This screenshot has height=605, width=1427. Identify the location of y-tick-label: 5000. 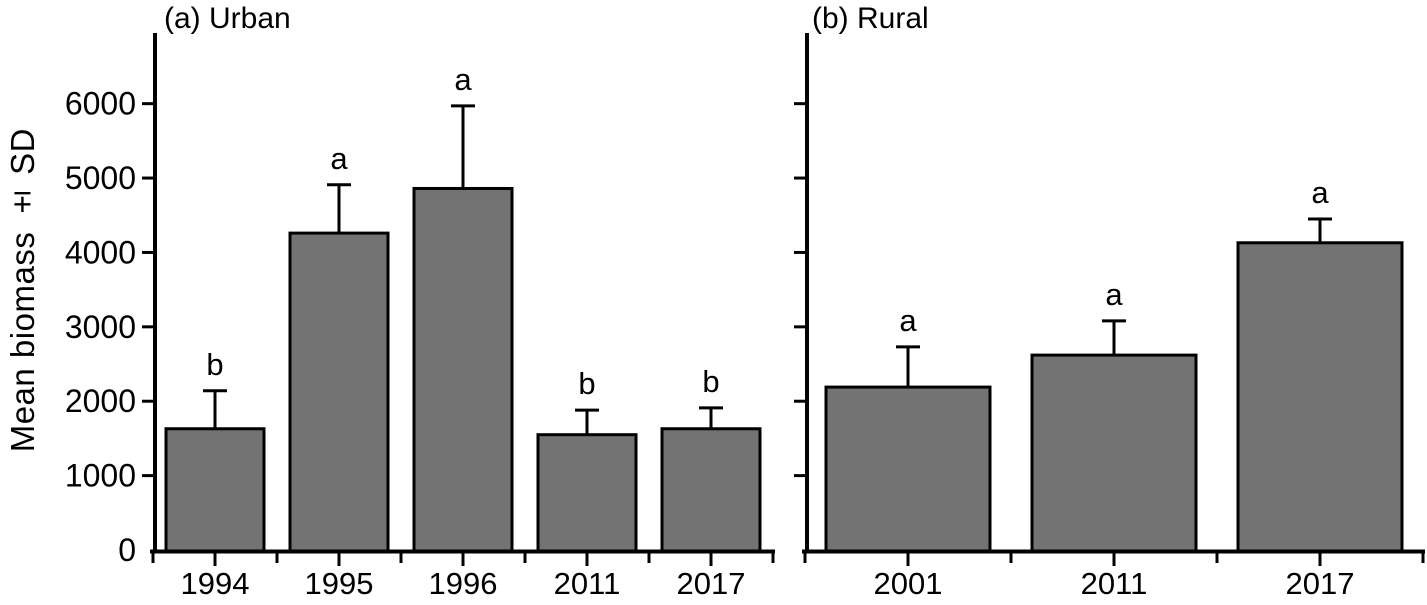
(100, 178).